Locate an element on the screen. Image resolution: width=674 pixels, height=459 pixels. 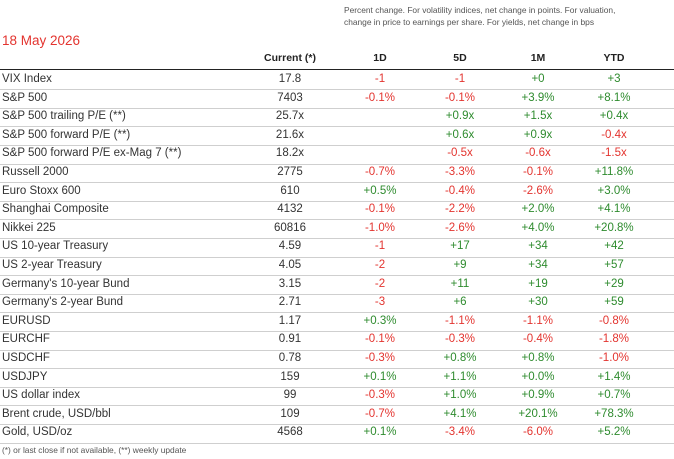
row-1d-change: -2 is located at coordinates (380, 265).